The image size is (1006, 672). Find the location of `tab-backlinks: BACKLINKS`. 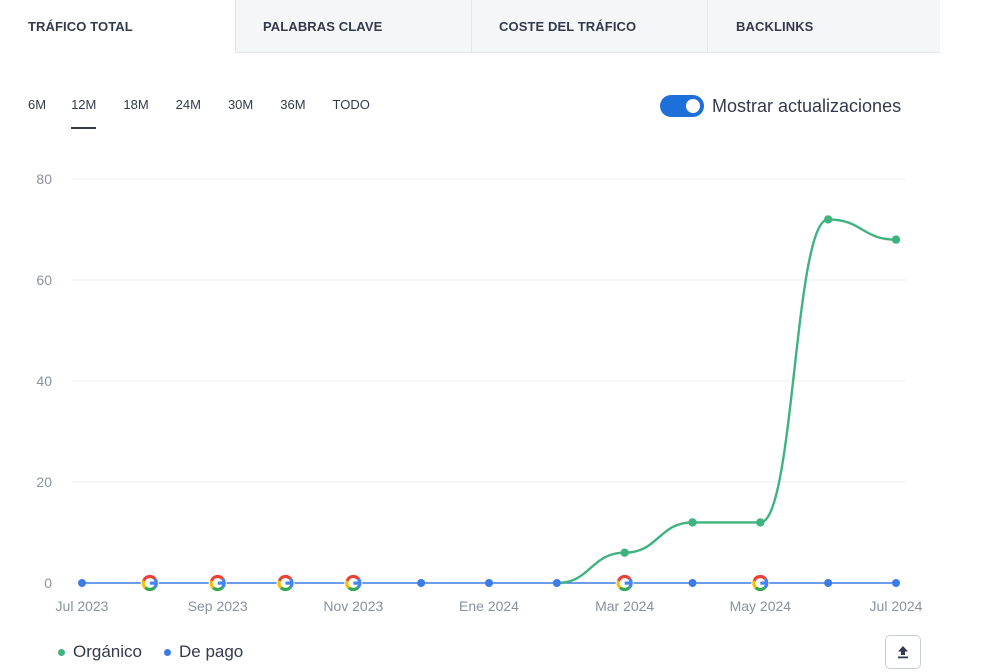

tab-backlinks: BACKLINKS is located at coordinates (824, 26).